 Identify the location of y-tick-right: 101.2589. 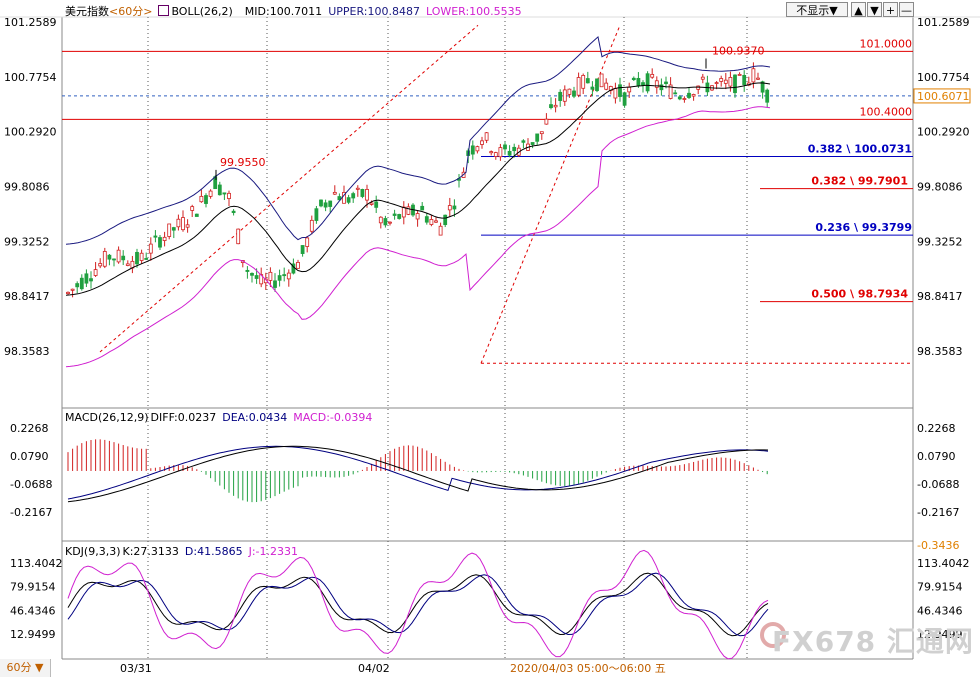
(943, 22).